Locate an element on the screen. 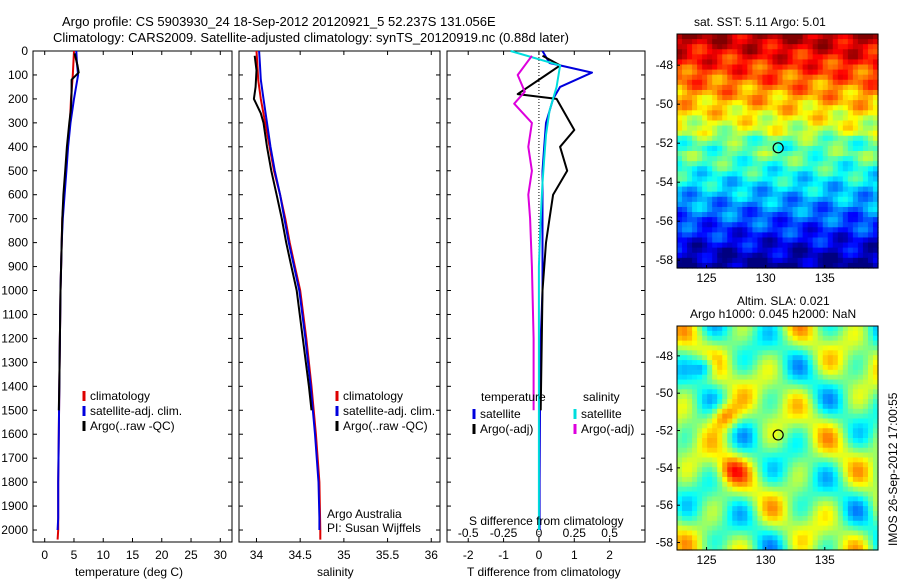 The width and height of the screenshot is (900, 580). sst-map-argo-marker is located at coordinates (778, 148).